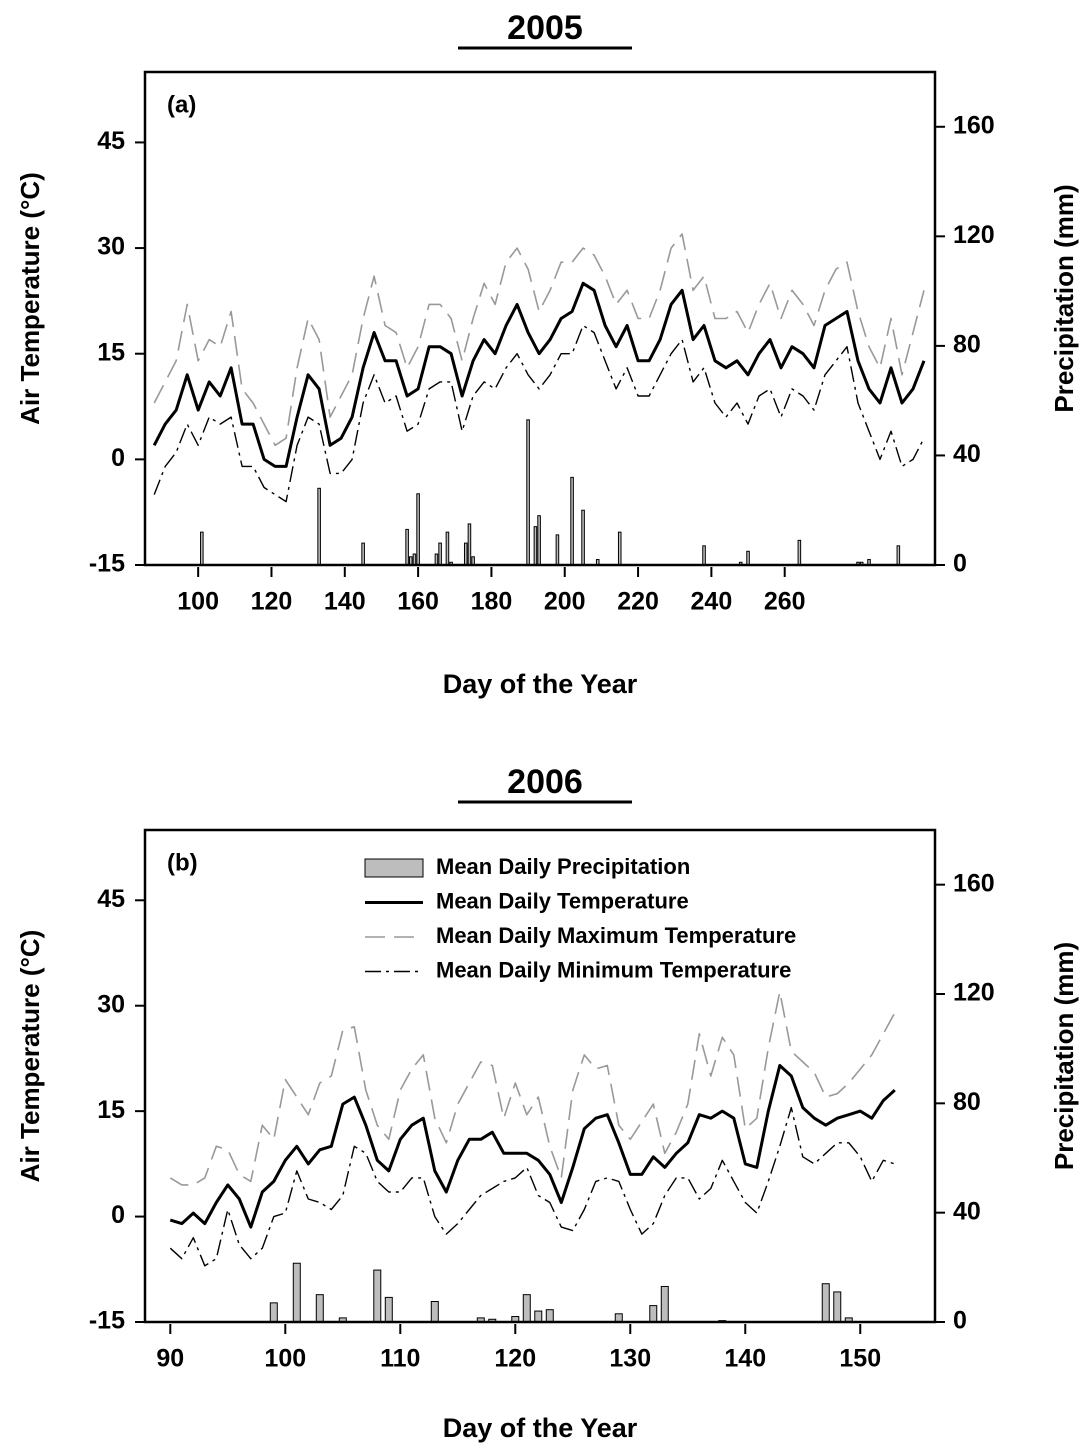  Describe the element at coordinates (860, 1359) in the screenshot. I see `x-tick-label: 150` at that location.